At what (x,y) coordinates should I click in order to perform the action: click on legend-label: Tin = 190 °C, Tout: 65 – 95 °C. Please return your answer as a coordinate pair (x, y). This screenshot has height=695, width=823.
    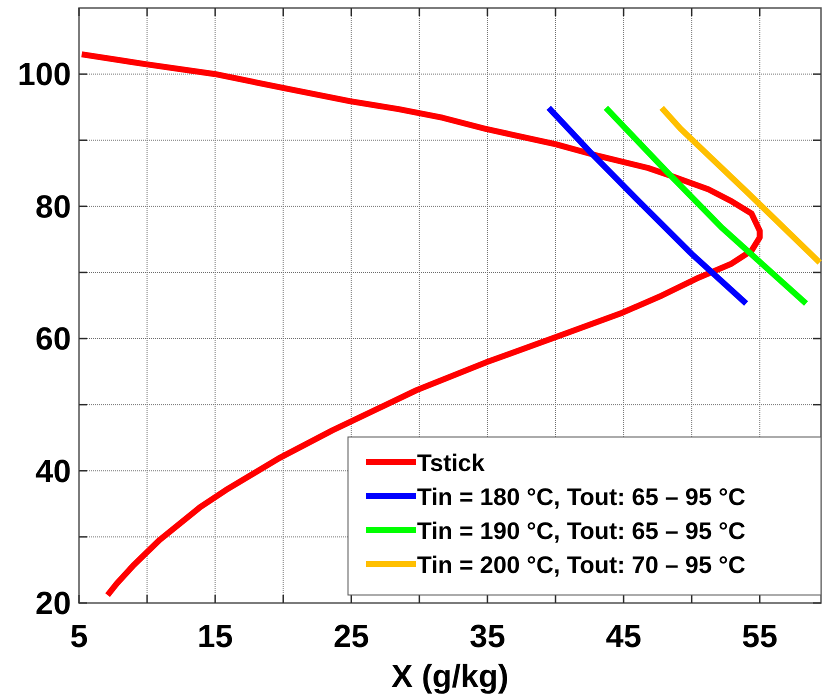
    Looking at the image, I should click on (581, 531).